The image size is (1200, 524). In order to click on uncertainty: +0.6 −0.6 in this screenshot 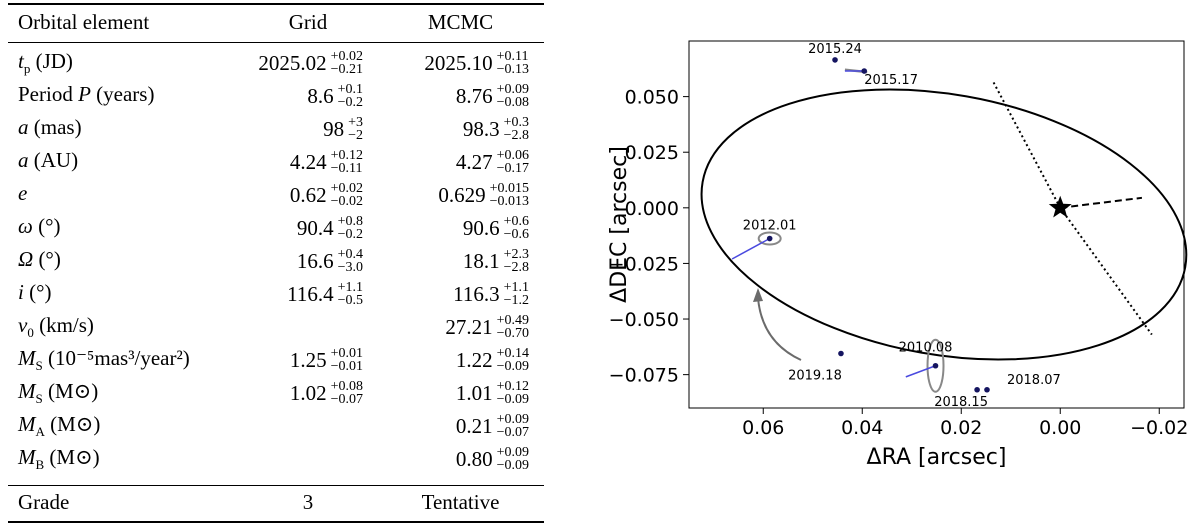, I will do `click(516, 228)`.